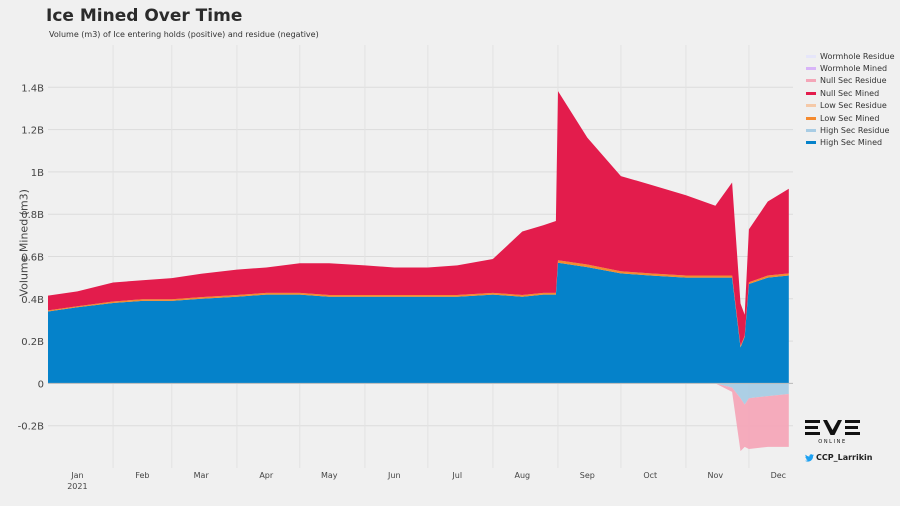 The image size is (900, 506). What do you see at coordinates (832, 432) in the screenshot?
I see `eve-online-logo: ONLINE` at bounding box center [832, 432].